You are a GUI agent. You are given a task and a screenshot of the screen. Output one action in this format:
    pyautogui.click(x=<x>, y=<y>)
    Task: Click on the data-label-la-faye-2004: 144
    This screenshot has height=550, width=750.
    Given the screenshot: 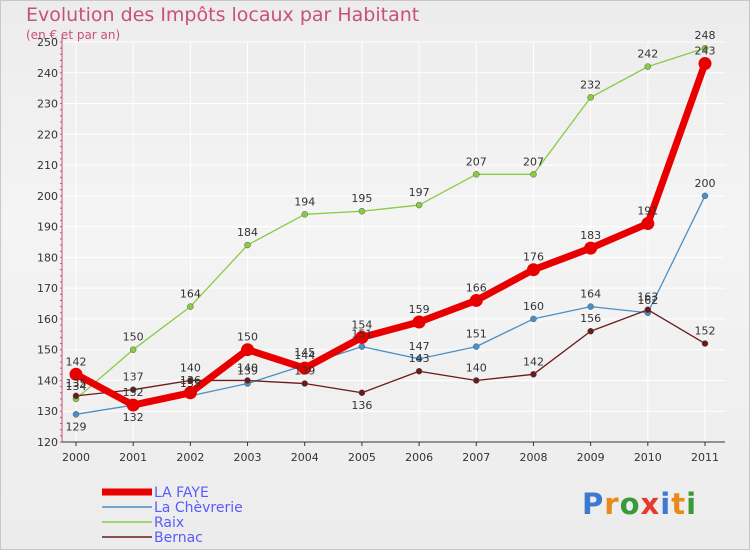 What is the action you would take?
    pyautogui.click(x=304, y=355)
    